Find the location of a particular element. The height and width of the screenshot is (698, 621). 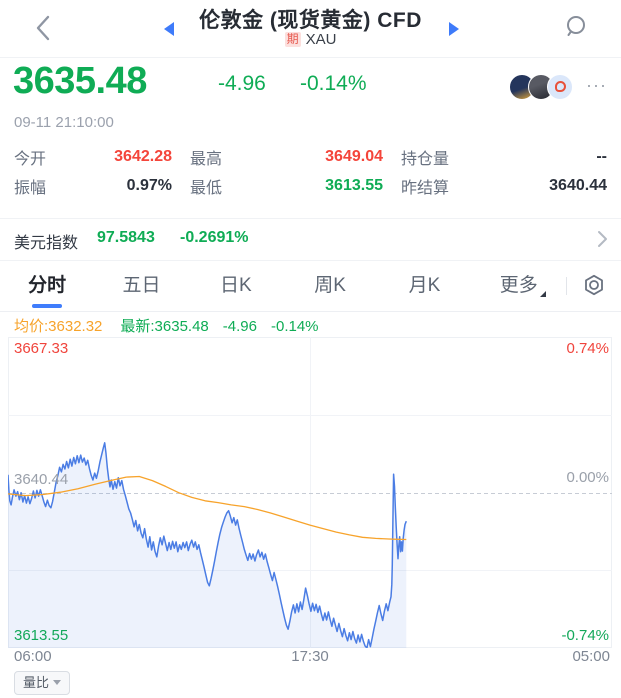

tab-label: 月K is located at coordinates (424, 285).